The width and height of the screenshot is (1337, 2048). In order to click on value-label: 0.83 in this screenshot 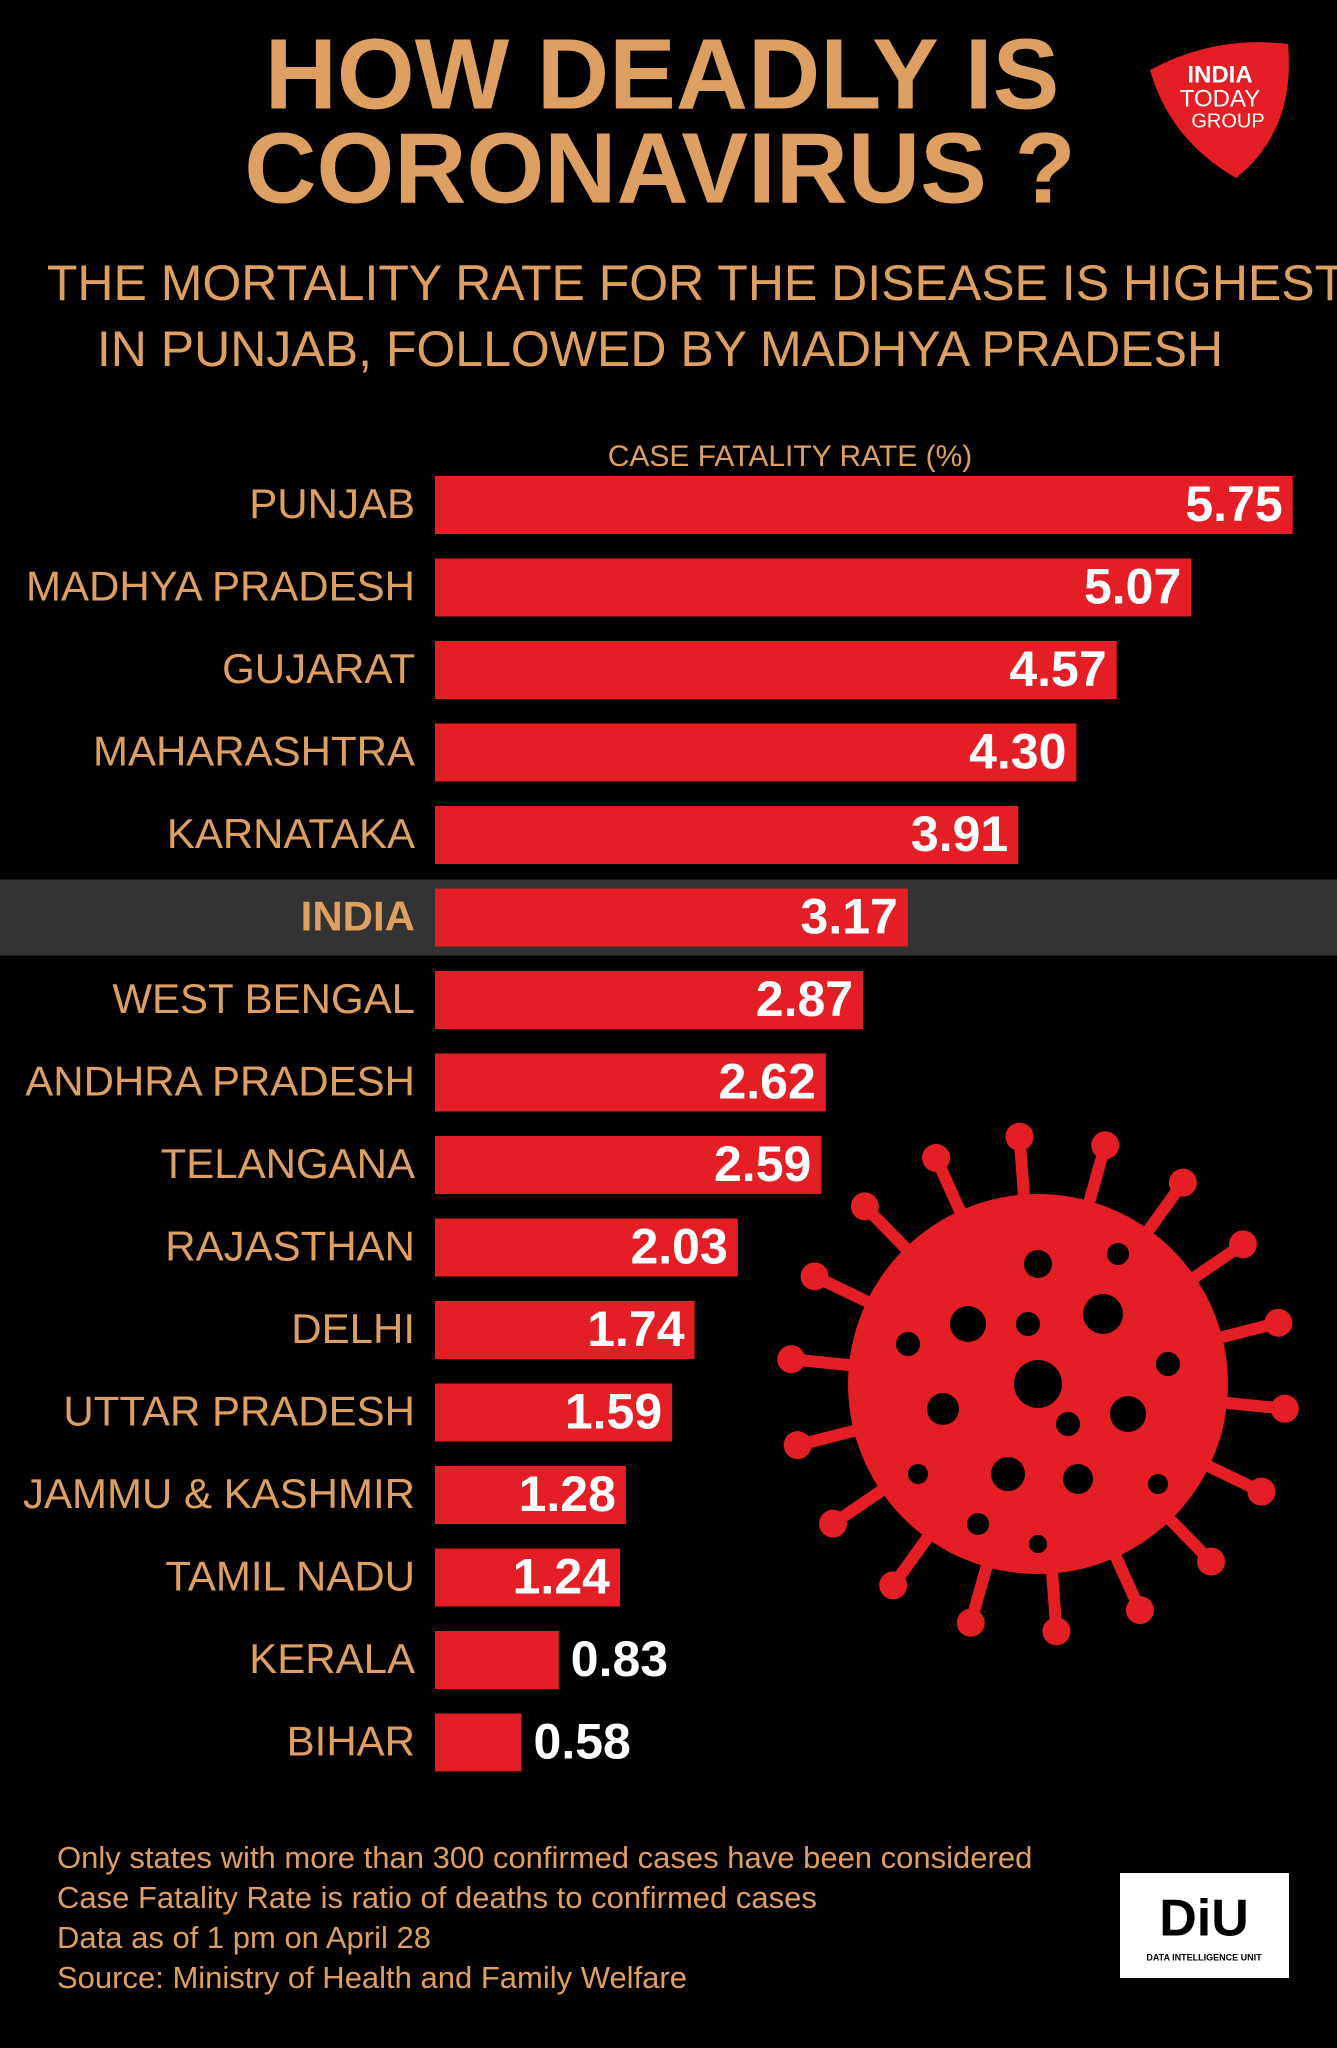, I will do `click(619, 1659)`.